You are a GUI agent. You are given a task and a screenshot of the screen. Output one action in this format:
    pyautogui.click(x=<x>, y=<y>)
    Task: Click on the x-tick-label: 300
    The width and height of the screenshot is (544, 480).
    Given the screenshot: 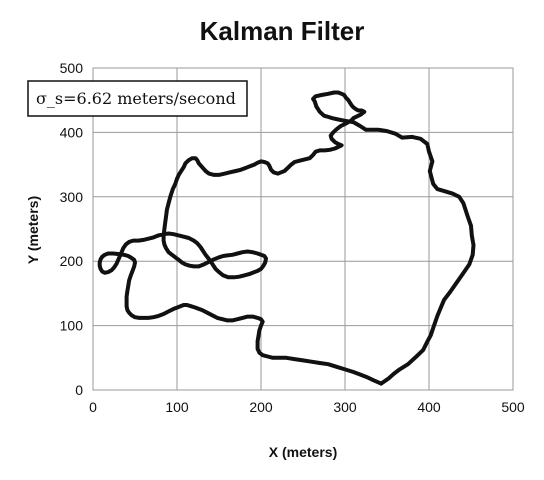 What is the action you would take?
    pyautogui.click(x=345, y=407)
    